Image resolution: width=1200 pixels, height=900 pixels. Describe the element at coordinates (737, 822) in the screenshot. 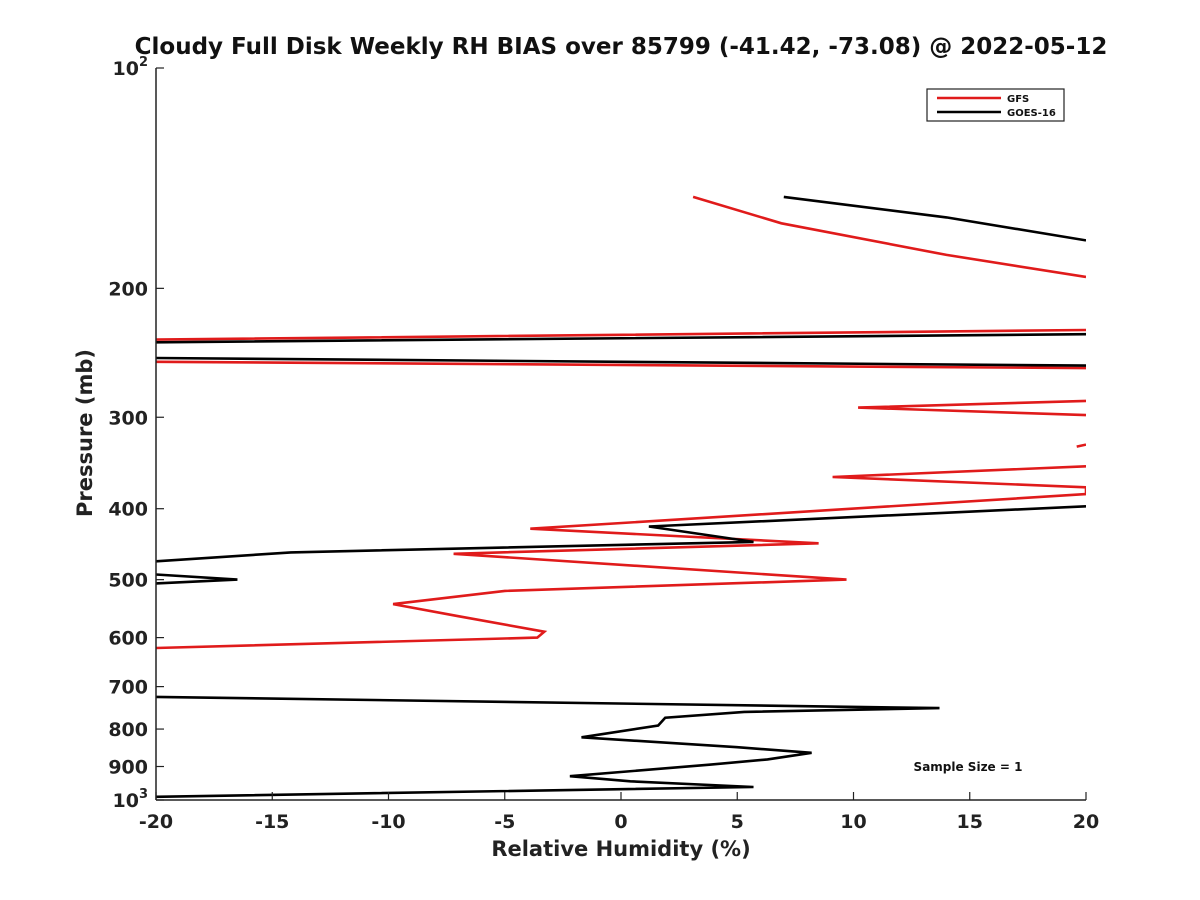

I see `x-tick-label: 5` at that location.